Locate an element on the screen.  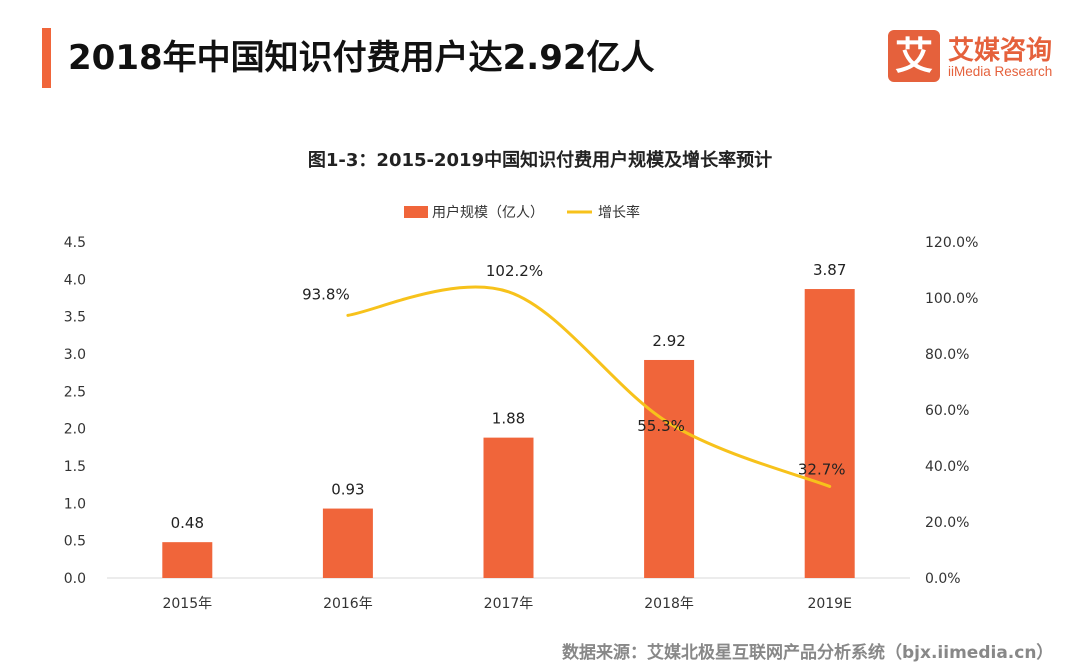
y-right-tick-label: 40.0% is located at coordinates (947, 467).